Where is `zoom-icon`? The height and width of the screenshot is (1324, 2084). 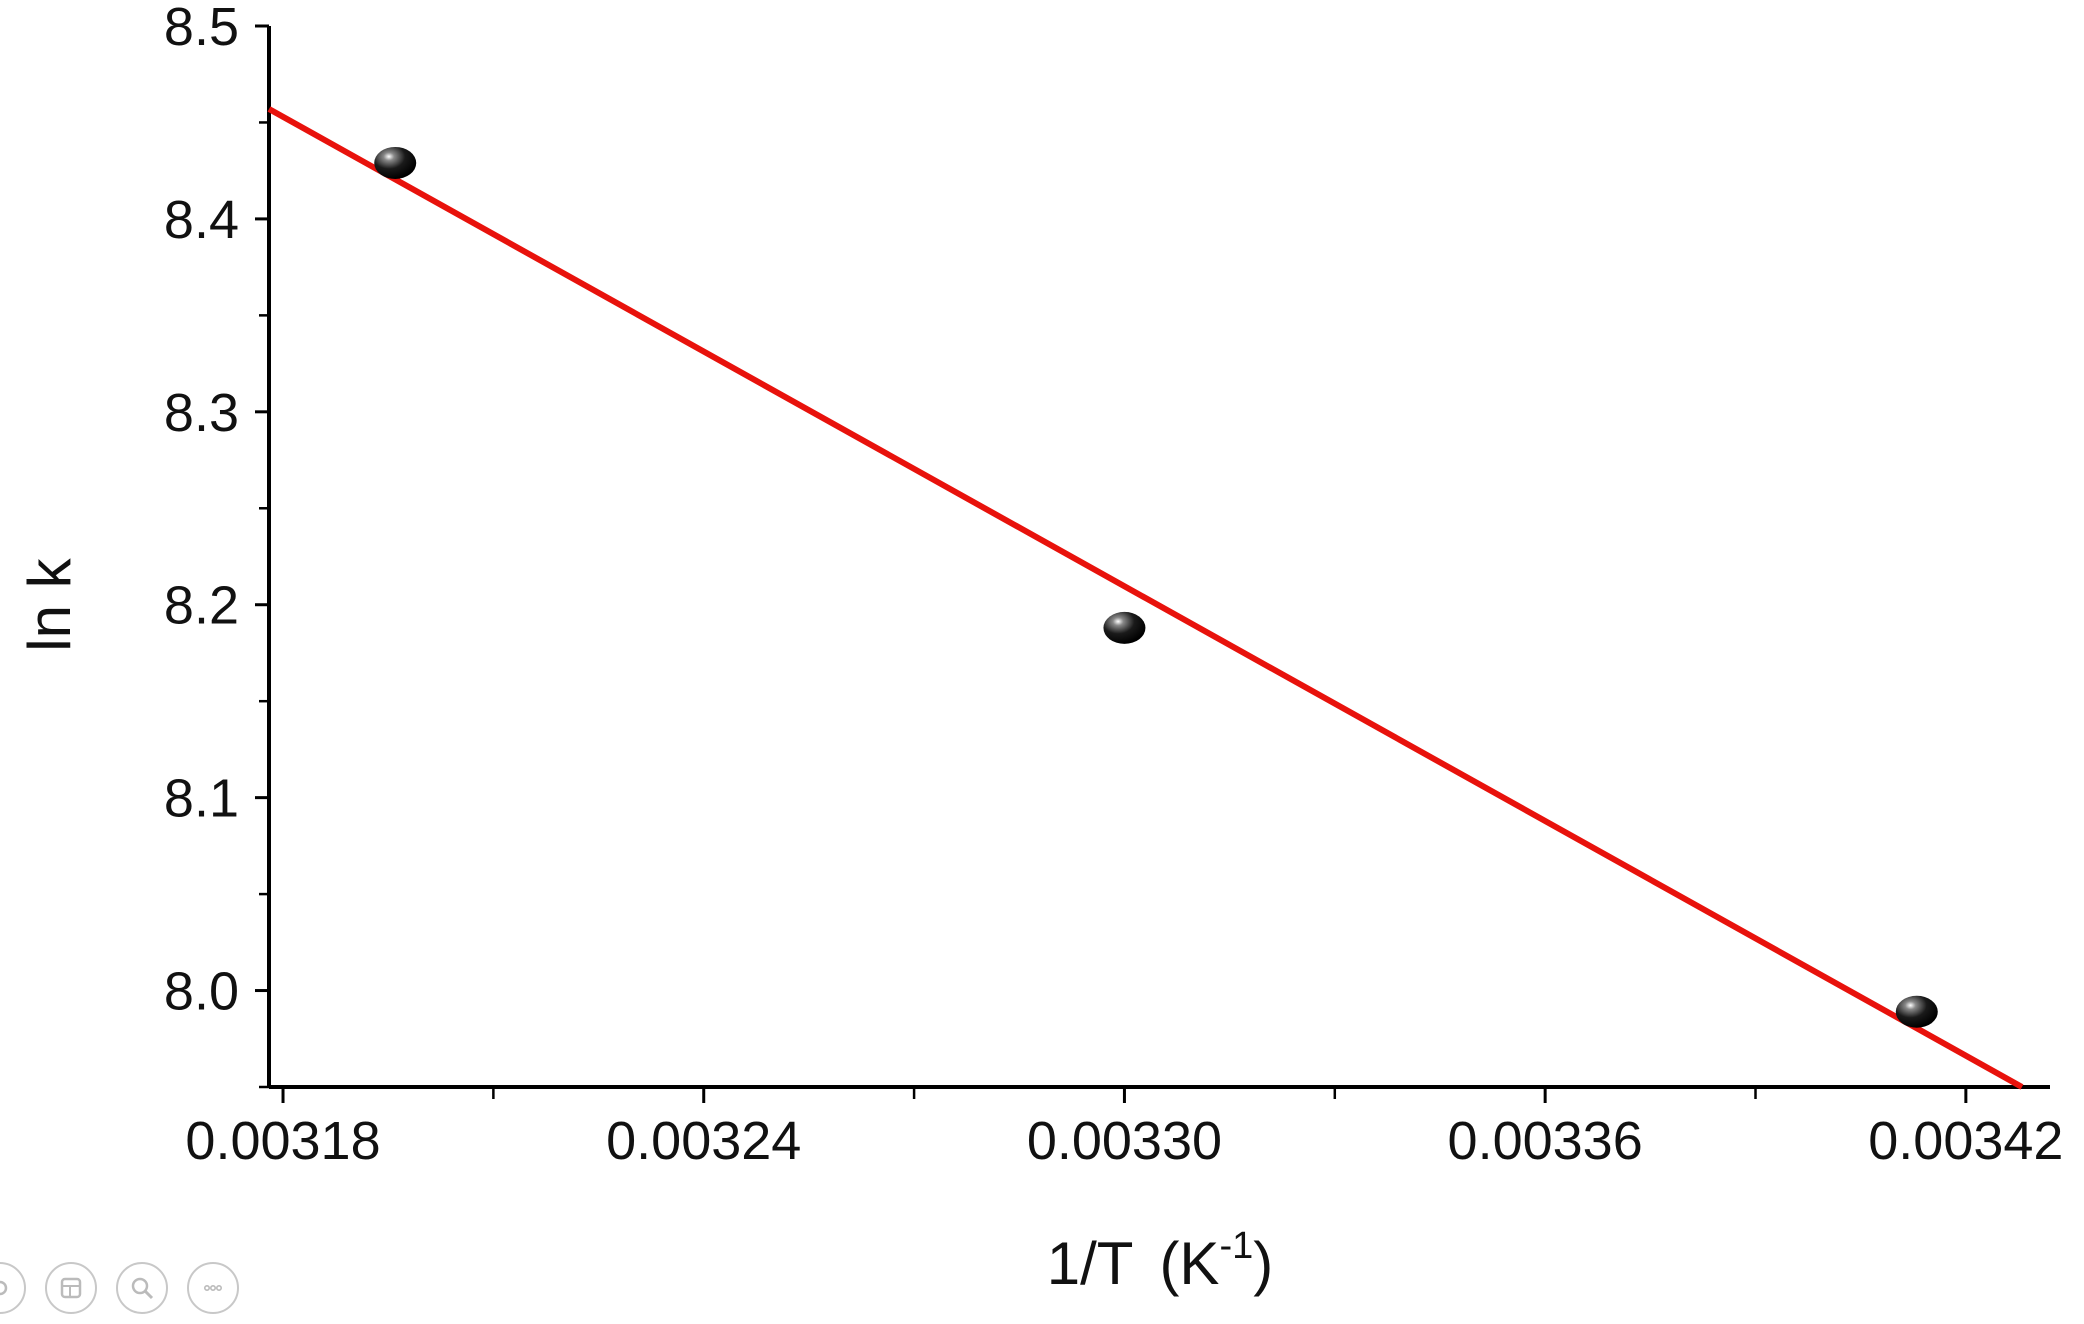 zoom-icon is located at coordinates (142, 1288).